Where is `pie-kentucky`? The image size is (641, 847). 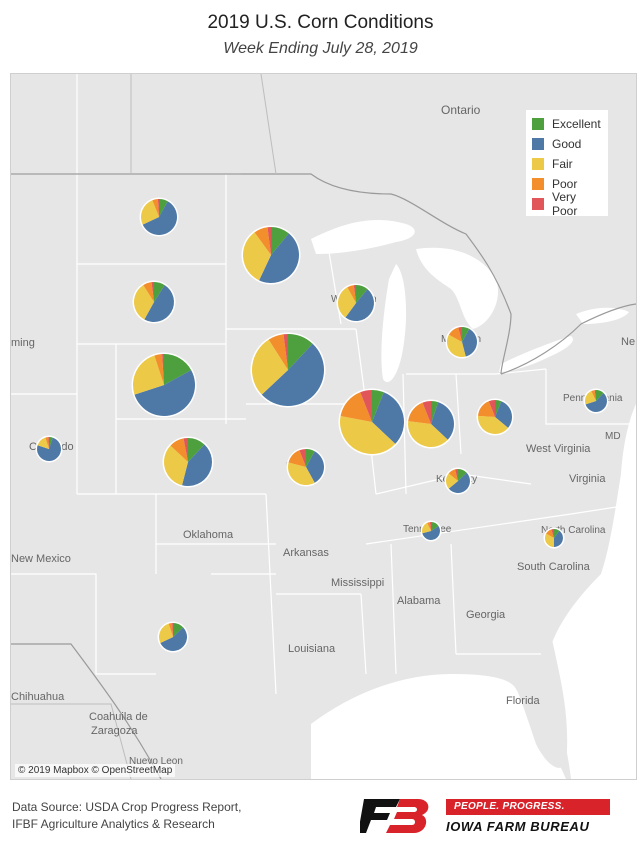
pie-kentucky is located at coordinates (458, 481).